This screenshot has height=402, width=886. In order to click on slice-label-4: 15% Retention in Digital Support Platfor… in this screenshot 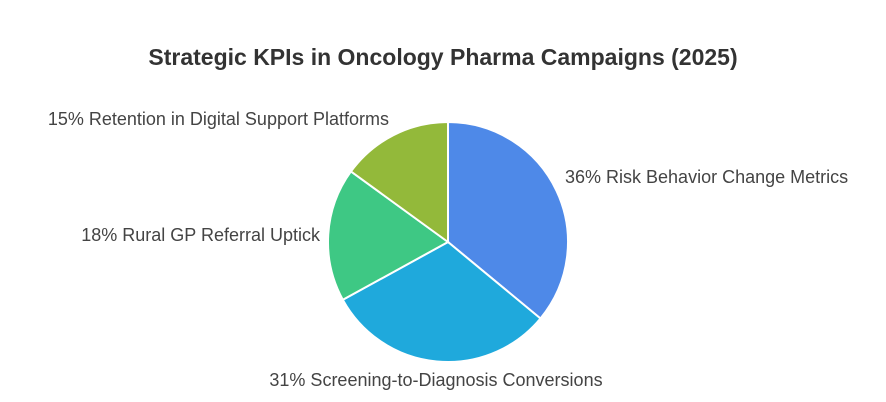, I will do `click(218, 119)`.